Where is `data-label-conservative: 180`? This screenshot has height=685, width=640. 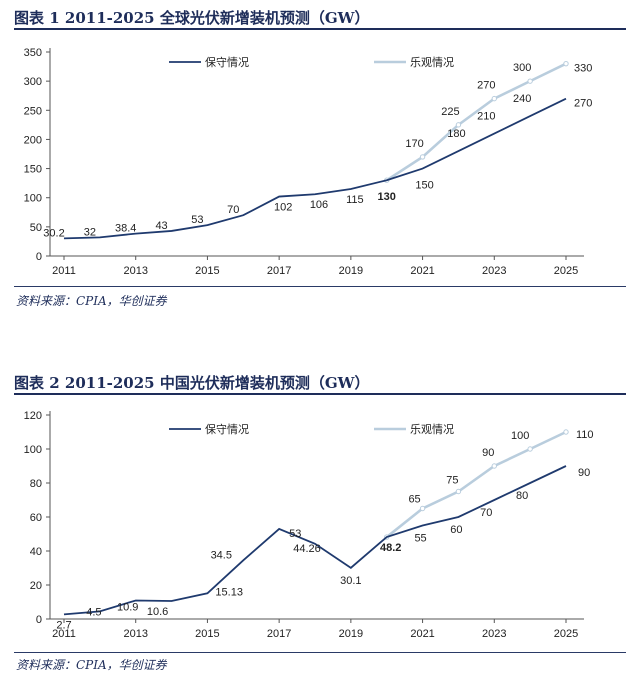
data-label-conservative: 180 is located at coordinates (456, 134).